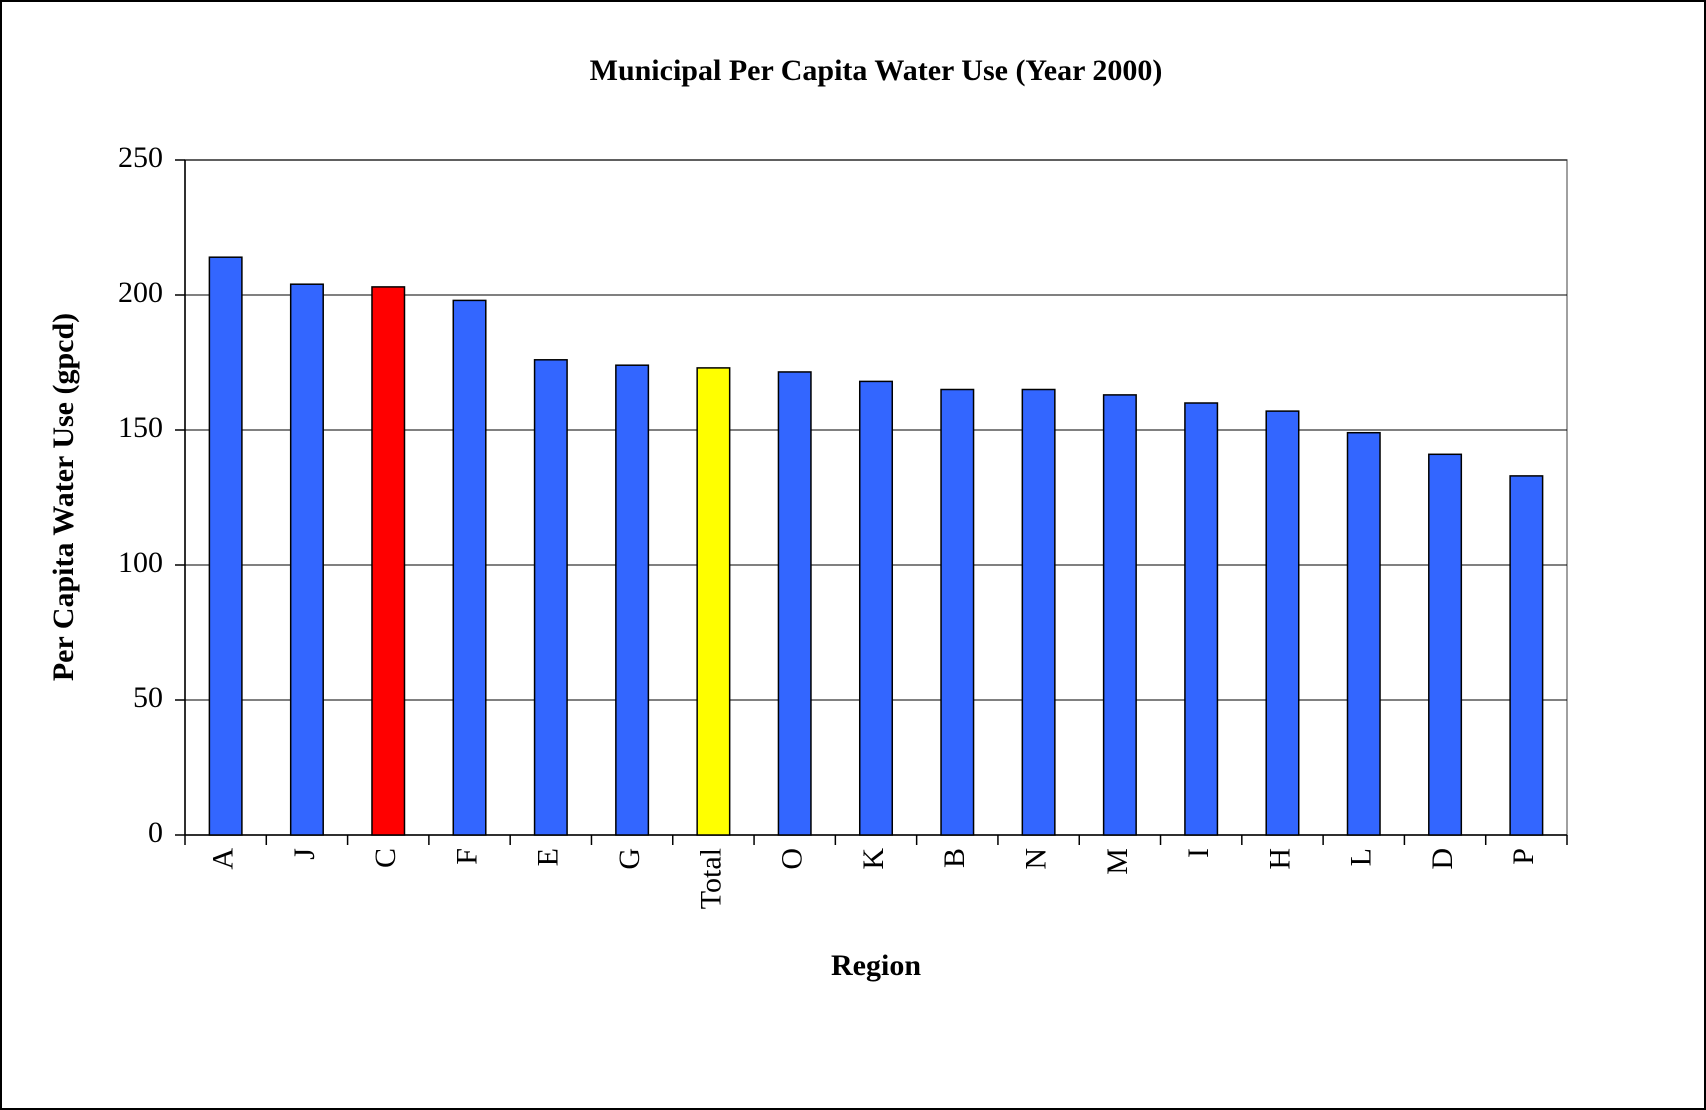 This screenshot has height=1110, width=1706. I want to click on x-tick-label: G, so click(629, 859).